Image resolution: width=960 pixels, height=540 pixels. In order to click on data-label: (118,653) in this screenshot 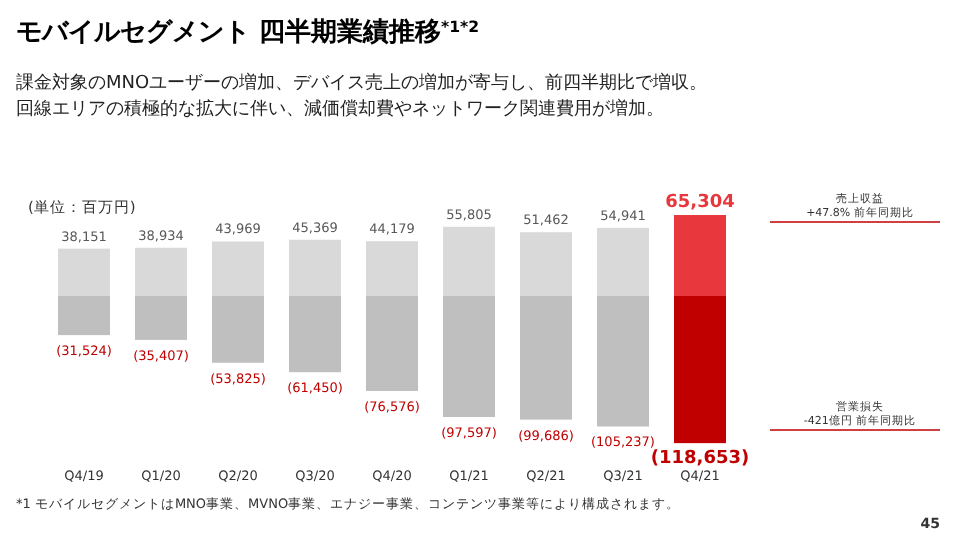, I will do `click(700, 459)`.